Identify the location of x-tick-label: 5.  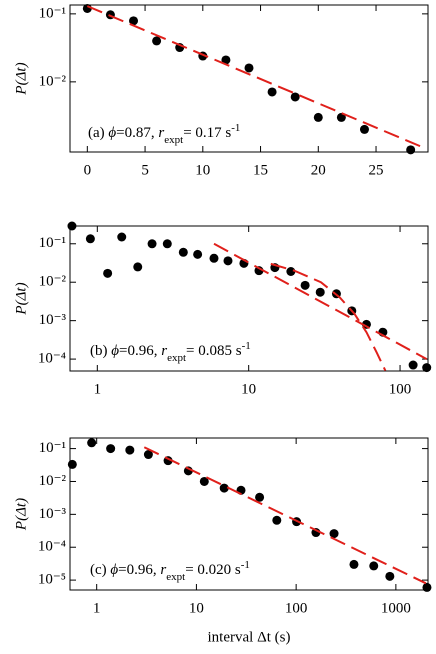
(145, 170).